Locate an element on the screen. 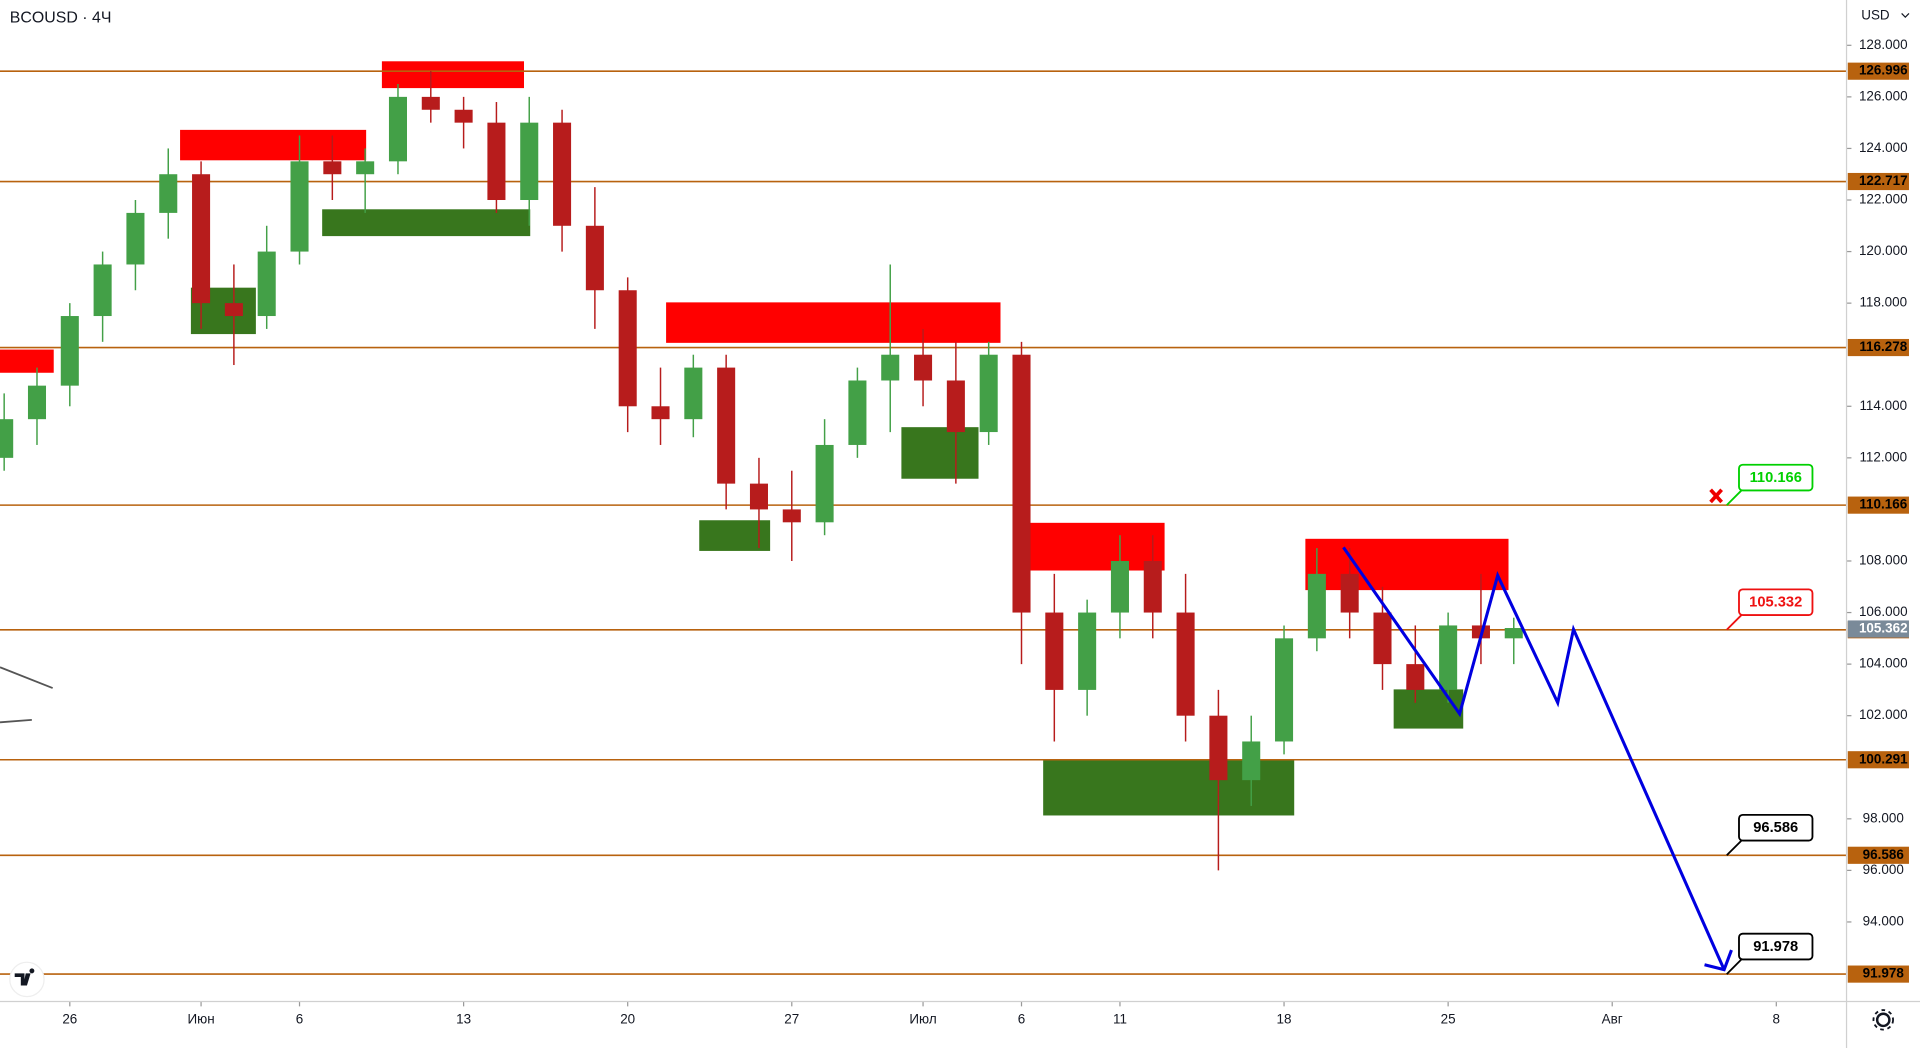 The image size is (1920, 1048). y-tick-label: 96.000 is located at coordinates (1883, 869).